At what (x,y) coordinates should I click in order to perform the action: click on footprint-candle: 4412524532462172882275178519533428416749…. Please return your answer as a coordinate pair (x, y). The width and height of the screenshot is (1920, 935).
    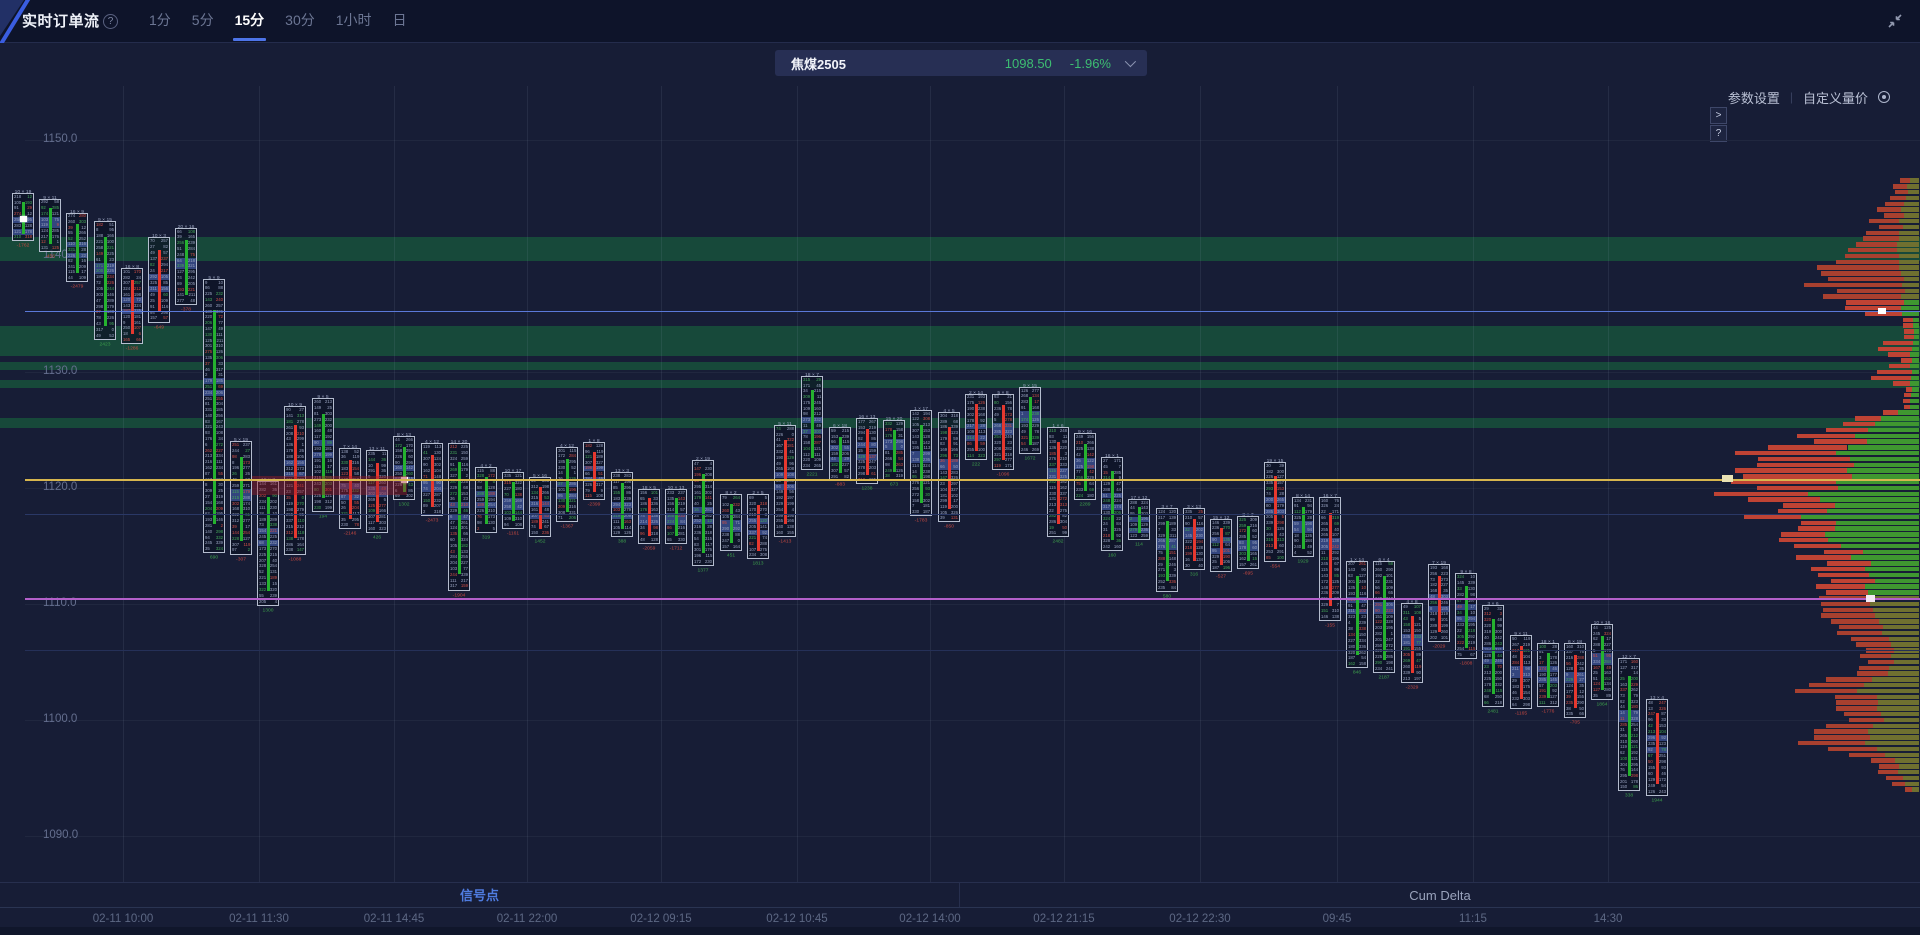
    Looking at the image, I should click on (1602, 662).